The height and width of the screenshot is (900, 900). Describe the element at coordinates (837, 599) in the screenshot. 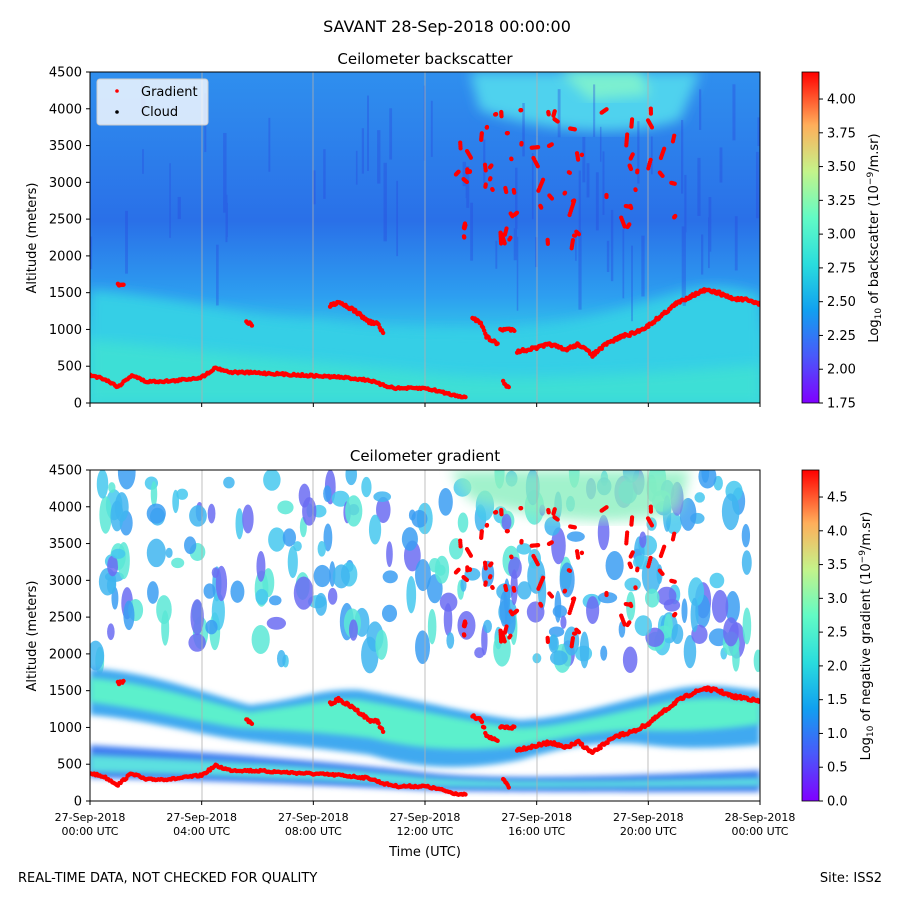

I see `colorbar-tick-label: 3.0` at that location.